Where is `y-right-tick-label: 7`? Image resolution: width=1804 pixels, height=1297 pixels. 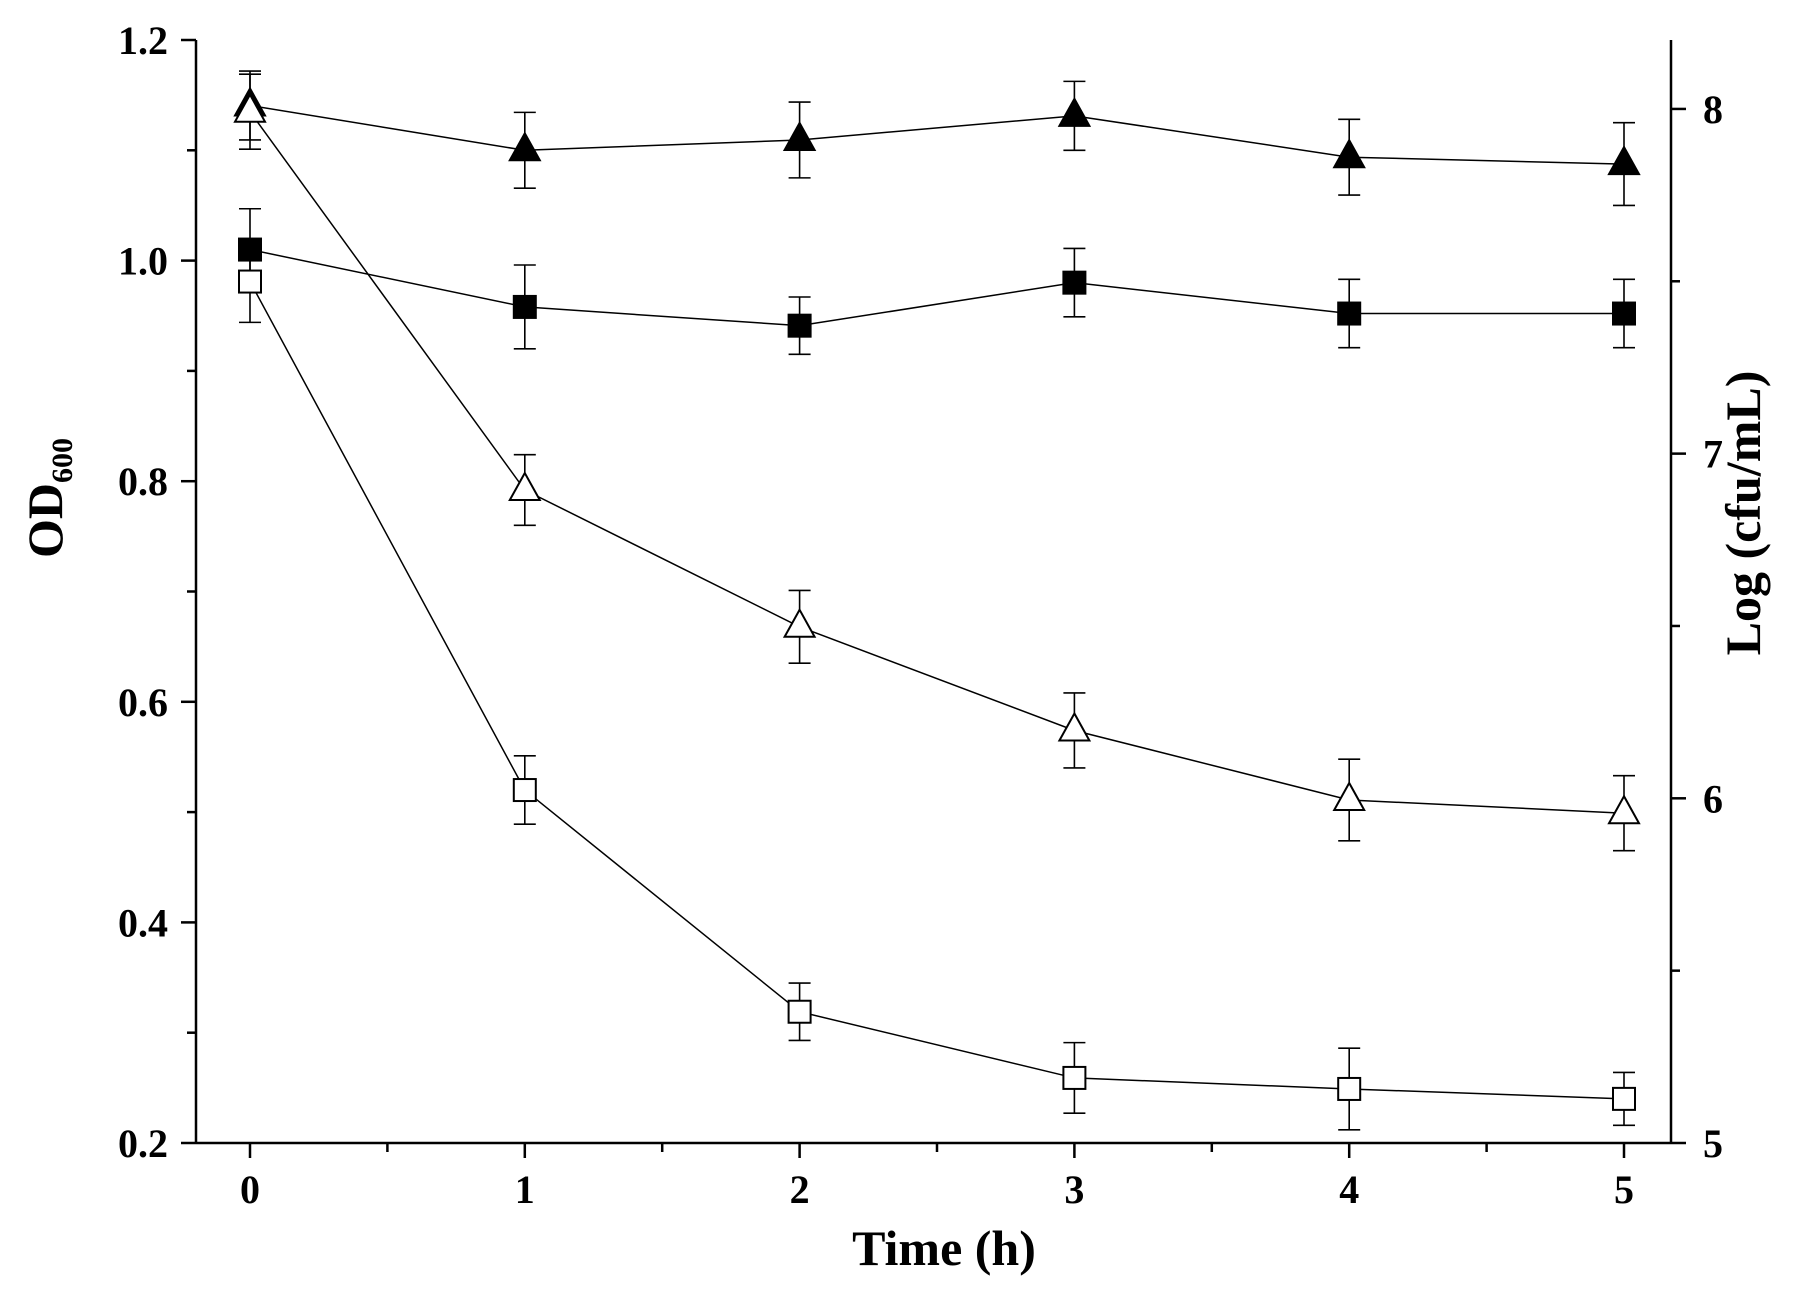
y-right-tick-label: 7 is located at coordinates (1713, 454).